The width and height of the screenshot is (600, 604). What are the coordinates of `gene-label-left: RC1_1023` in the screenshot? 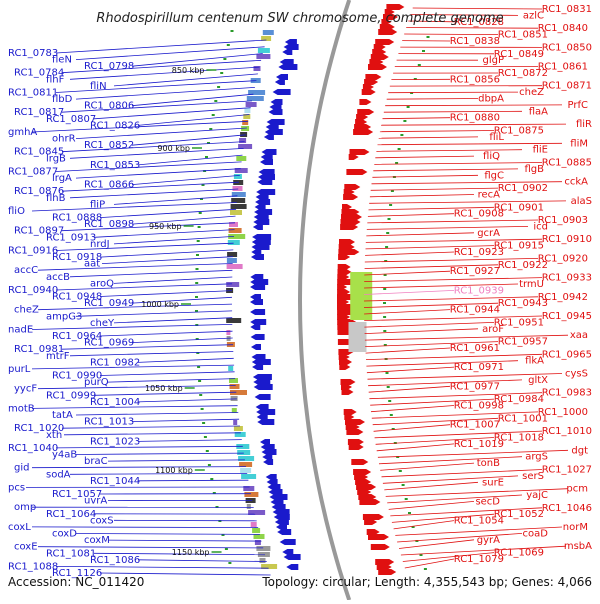 It's located at (115, 441).